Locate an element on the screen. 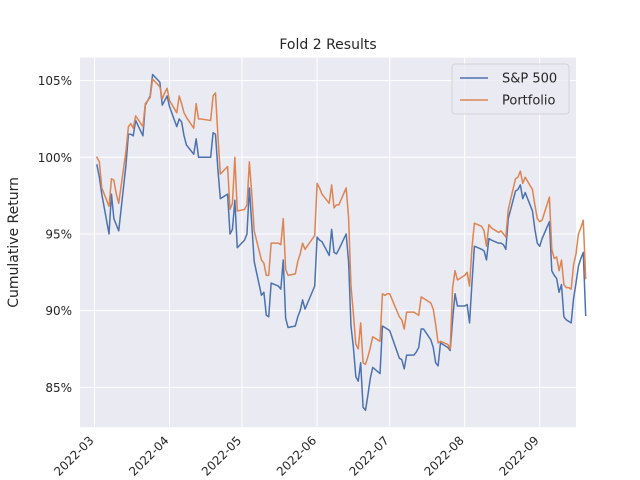  x-tick-label: 2022-07 is located at coordinates (368, 455).